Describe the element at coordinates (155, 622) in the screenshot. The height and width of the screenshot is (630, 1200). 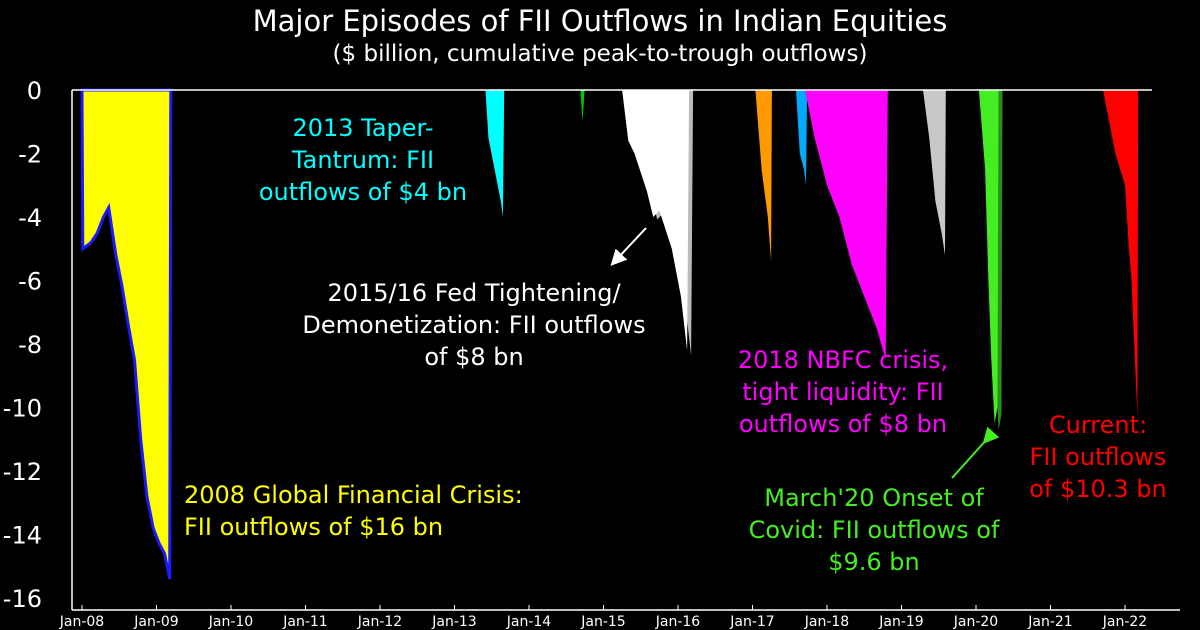
I see `x-tick-label: Jan-09` at that location.